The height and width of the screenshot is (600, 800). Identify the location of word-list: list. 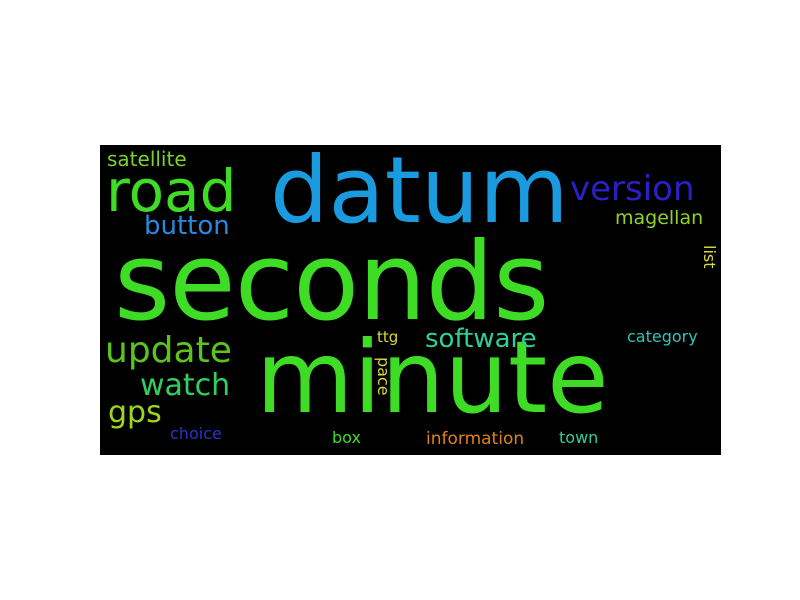
(709, 257).